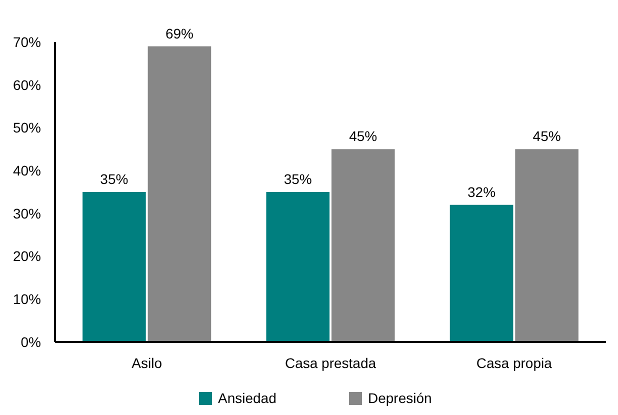  Describe the element at coordinates (26, 256) in the screenshot. I see `y-tick-label: 20%` at that location.